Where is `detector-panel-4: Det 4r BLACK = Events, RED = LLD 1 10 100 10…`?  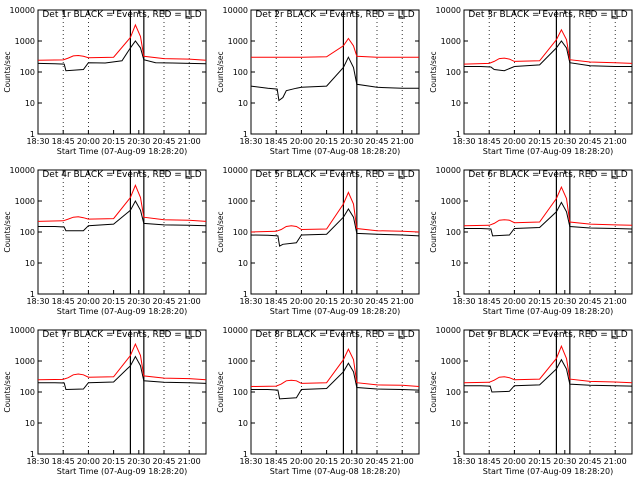
detector-panel-4: Det 4r BLACK = Events, RED = LLD 1 10 100 10… is located at coordinates (105, 241).